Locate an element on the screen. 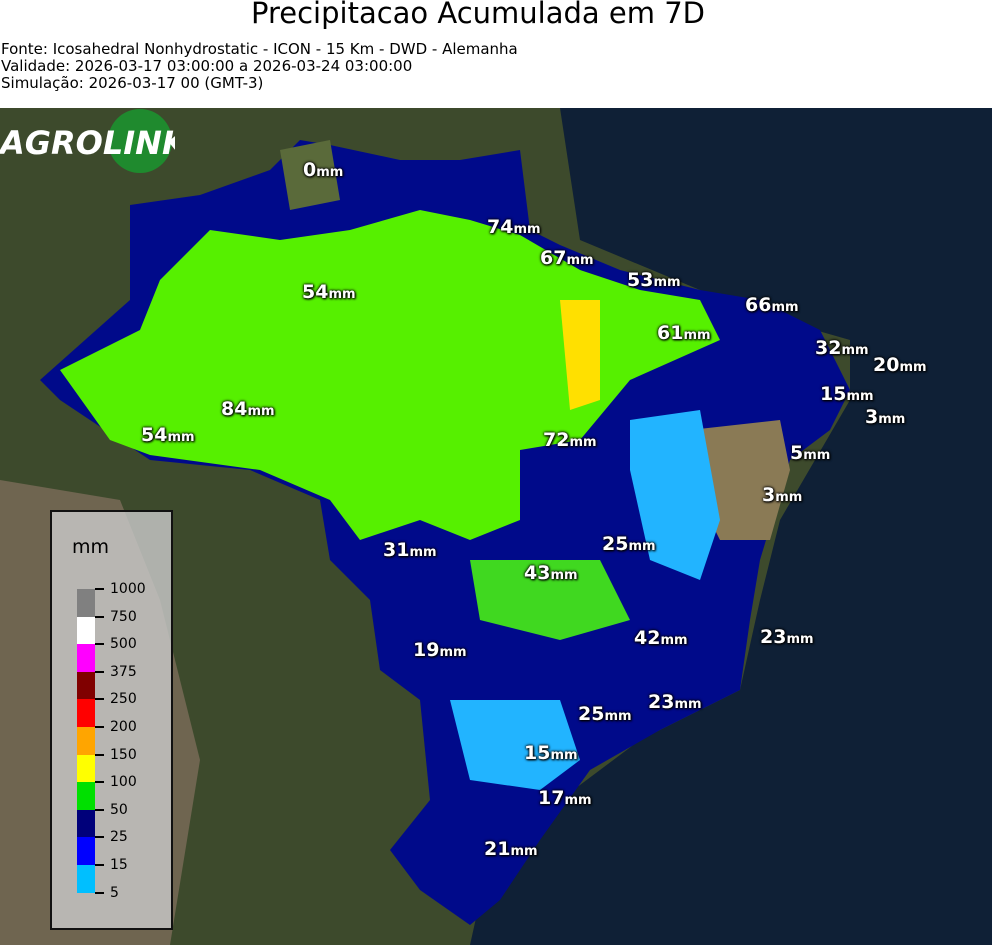 The height and width of the screenshot is (945, 992). colorbar-tick-label: 1000 is located at coordinates (128, 589).